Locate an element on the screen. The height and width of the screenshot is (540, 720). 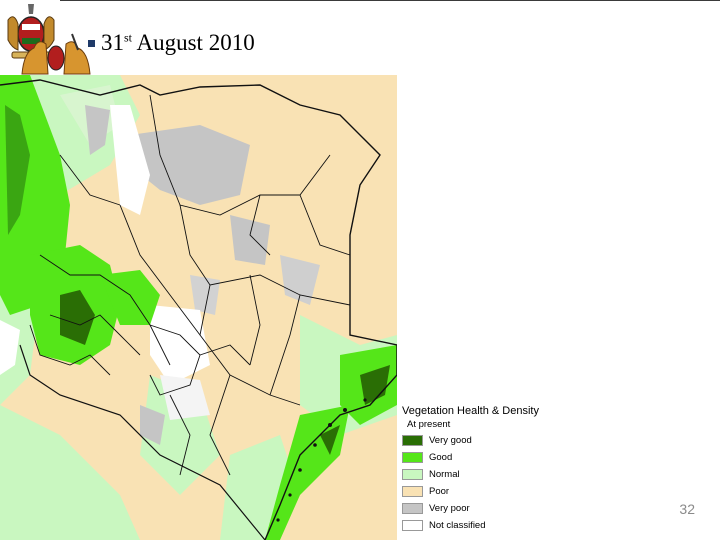
legend-item: Not classified is located at coordinates (487, 525).